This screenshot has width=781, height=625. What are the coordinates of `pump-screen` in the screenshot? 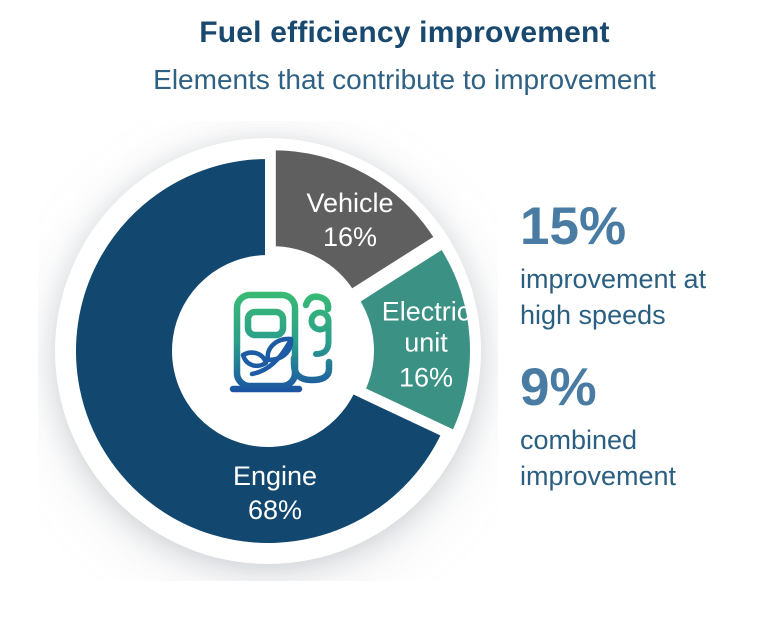 It's located at (265, 323).